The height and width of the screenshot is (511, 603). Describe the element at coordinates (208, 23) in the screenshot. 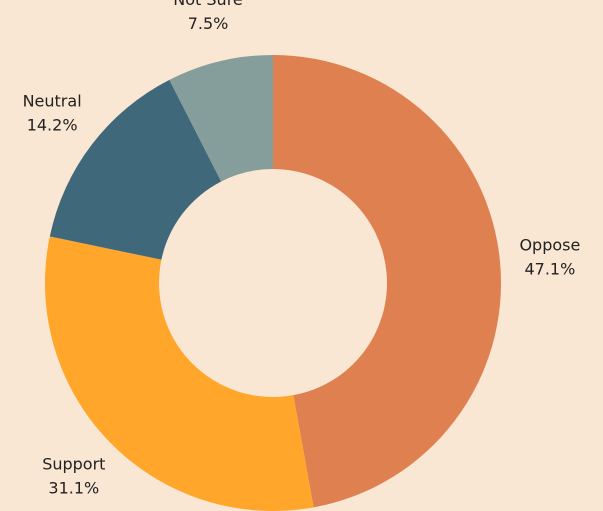

I see `value-label: 7.5%` at that location.